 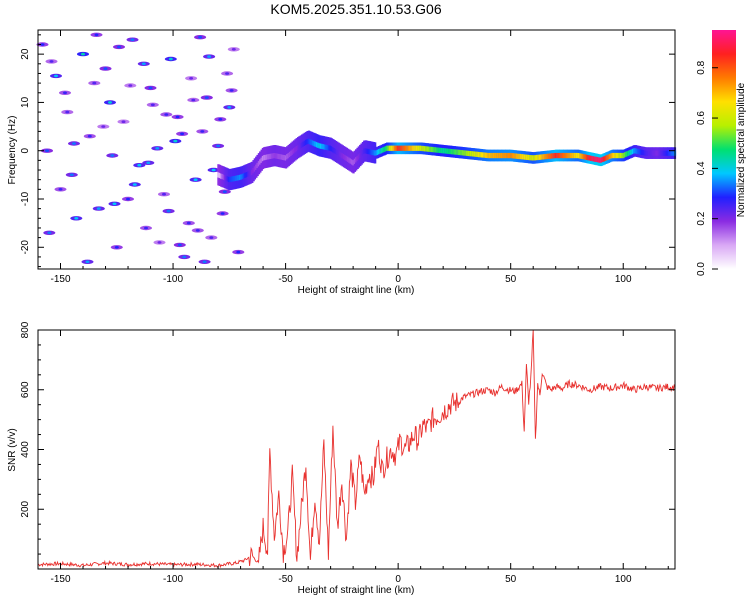 What do you see at coordinates (61, 579) in the screenshot?
I see `snr-x-tick-label: -150` at bounding box center [61, 579].